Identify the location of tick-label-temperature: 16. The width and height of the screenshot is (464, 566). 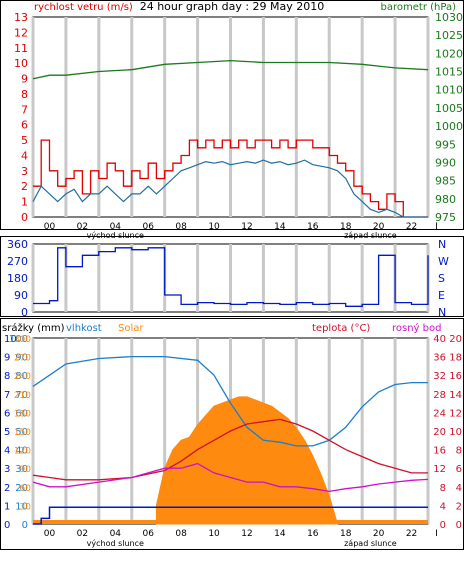
(439, 451).